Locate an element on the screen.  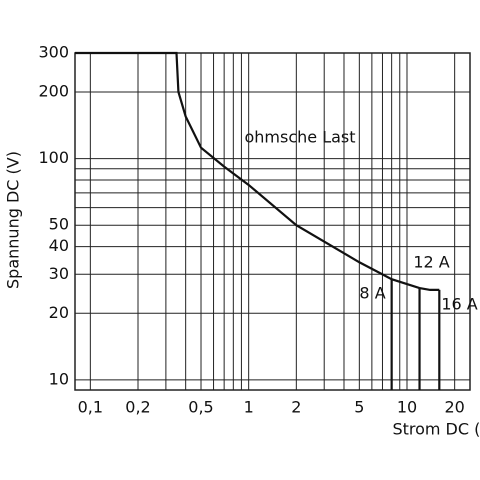
y-tick-label: 40 is located at coordinates (59, 245).